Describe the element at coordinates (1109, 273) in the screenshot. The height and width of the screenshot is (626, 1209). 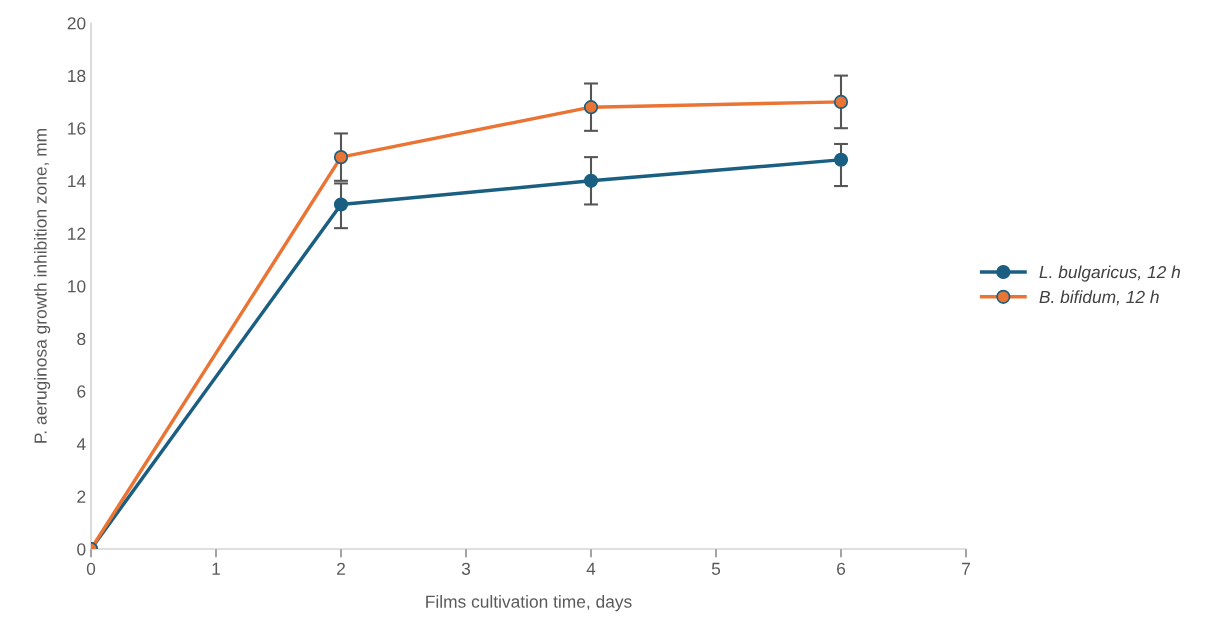
I see `legend-label: L. bulgaricus, 12 h` at that location.